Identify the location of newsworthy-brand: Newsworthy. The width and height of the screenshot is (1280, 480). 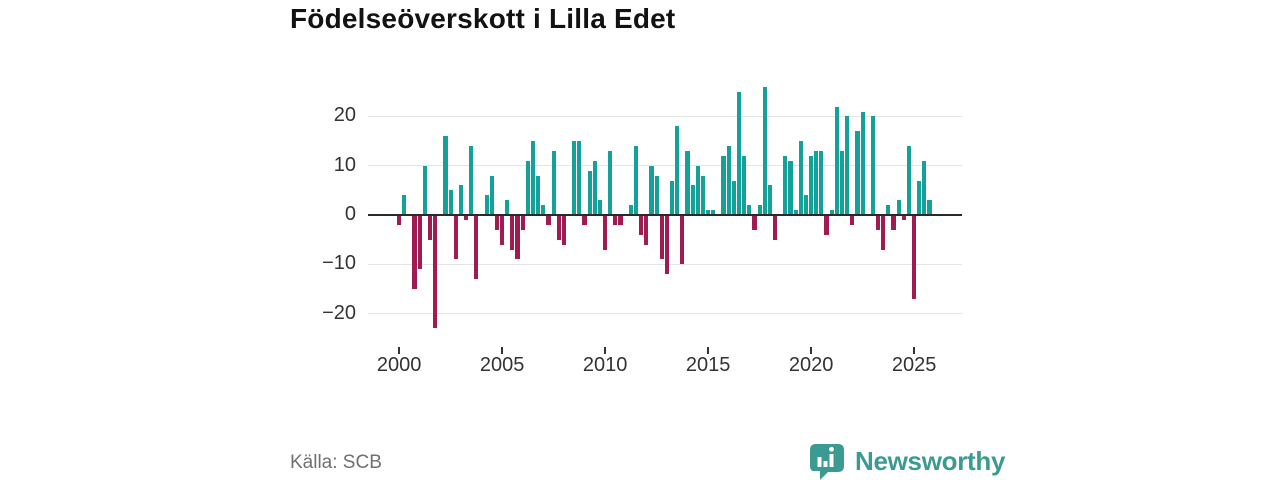
(906, 461).